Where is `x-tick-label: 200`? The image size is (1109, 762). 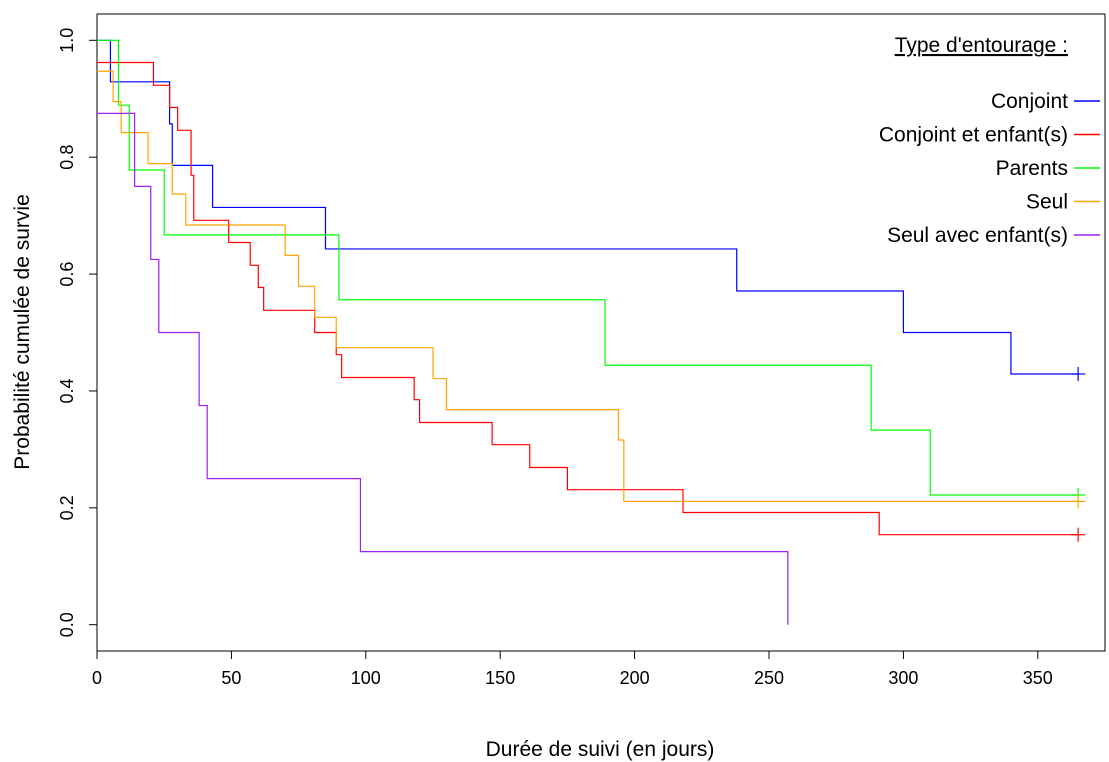 x-tick-label: 200 is located at coordinates (635, 678).